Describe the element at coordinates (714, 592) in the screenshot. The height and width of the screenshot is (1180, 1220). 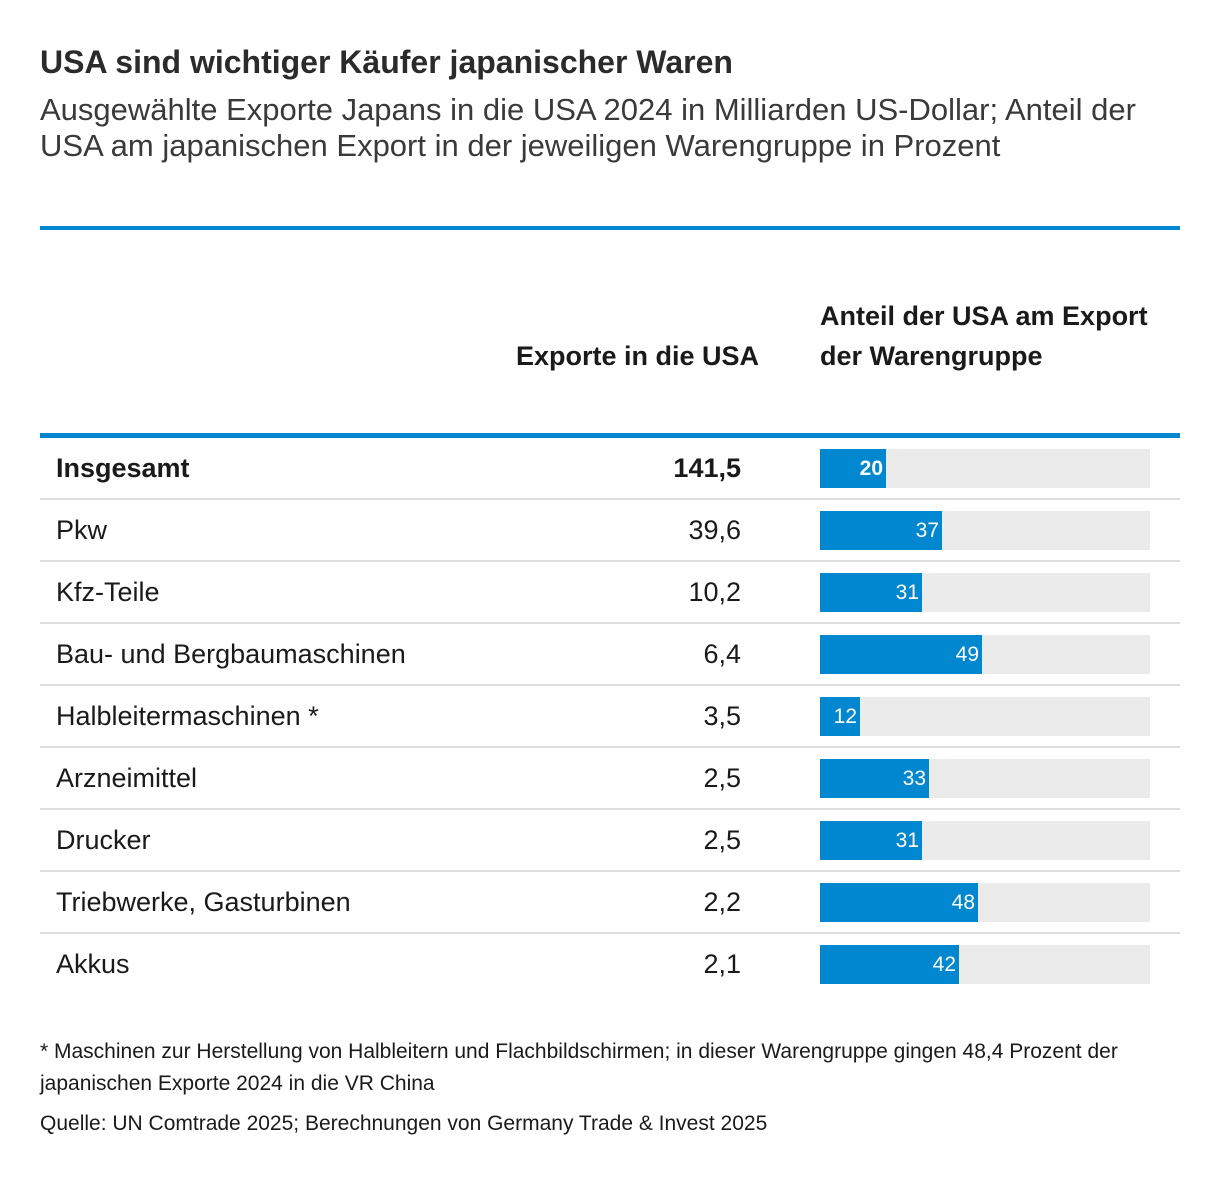
I see `row-exports-value: 10,2` at that location.